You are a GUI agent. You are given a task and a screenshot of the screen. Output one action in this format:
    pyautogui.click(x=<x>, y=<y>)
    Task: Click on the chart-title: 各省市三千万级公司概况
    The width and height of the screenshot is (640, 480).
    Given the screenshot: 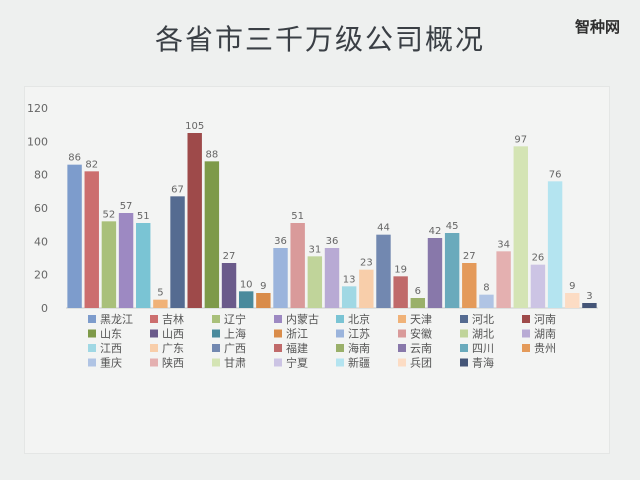 What is the action you would take?
    pyautogui.click(x=319, y=39)
    